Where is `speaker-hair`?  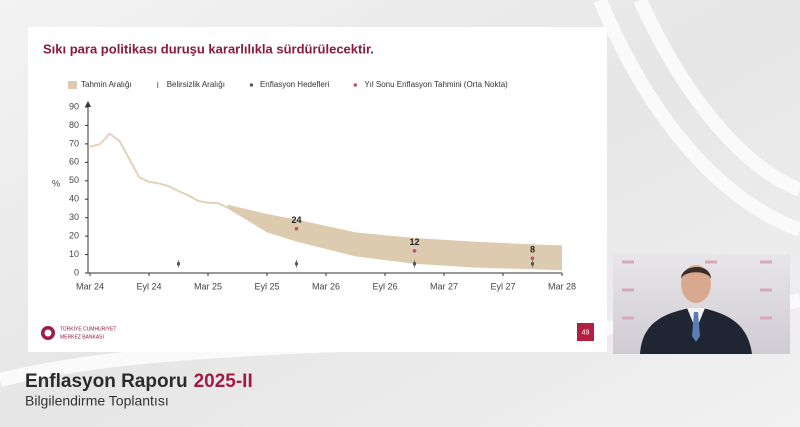
speaker-hair is located at coordinates (696, 272).